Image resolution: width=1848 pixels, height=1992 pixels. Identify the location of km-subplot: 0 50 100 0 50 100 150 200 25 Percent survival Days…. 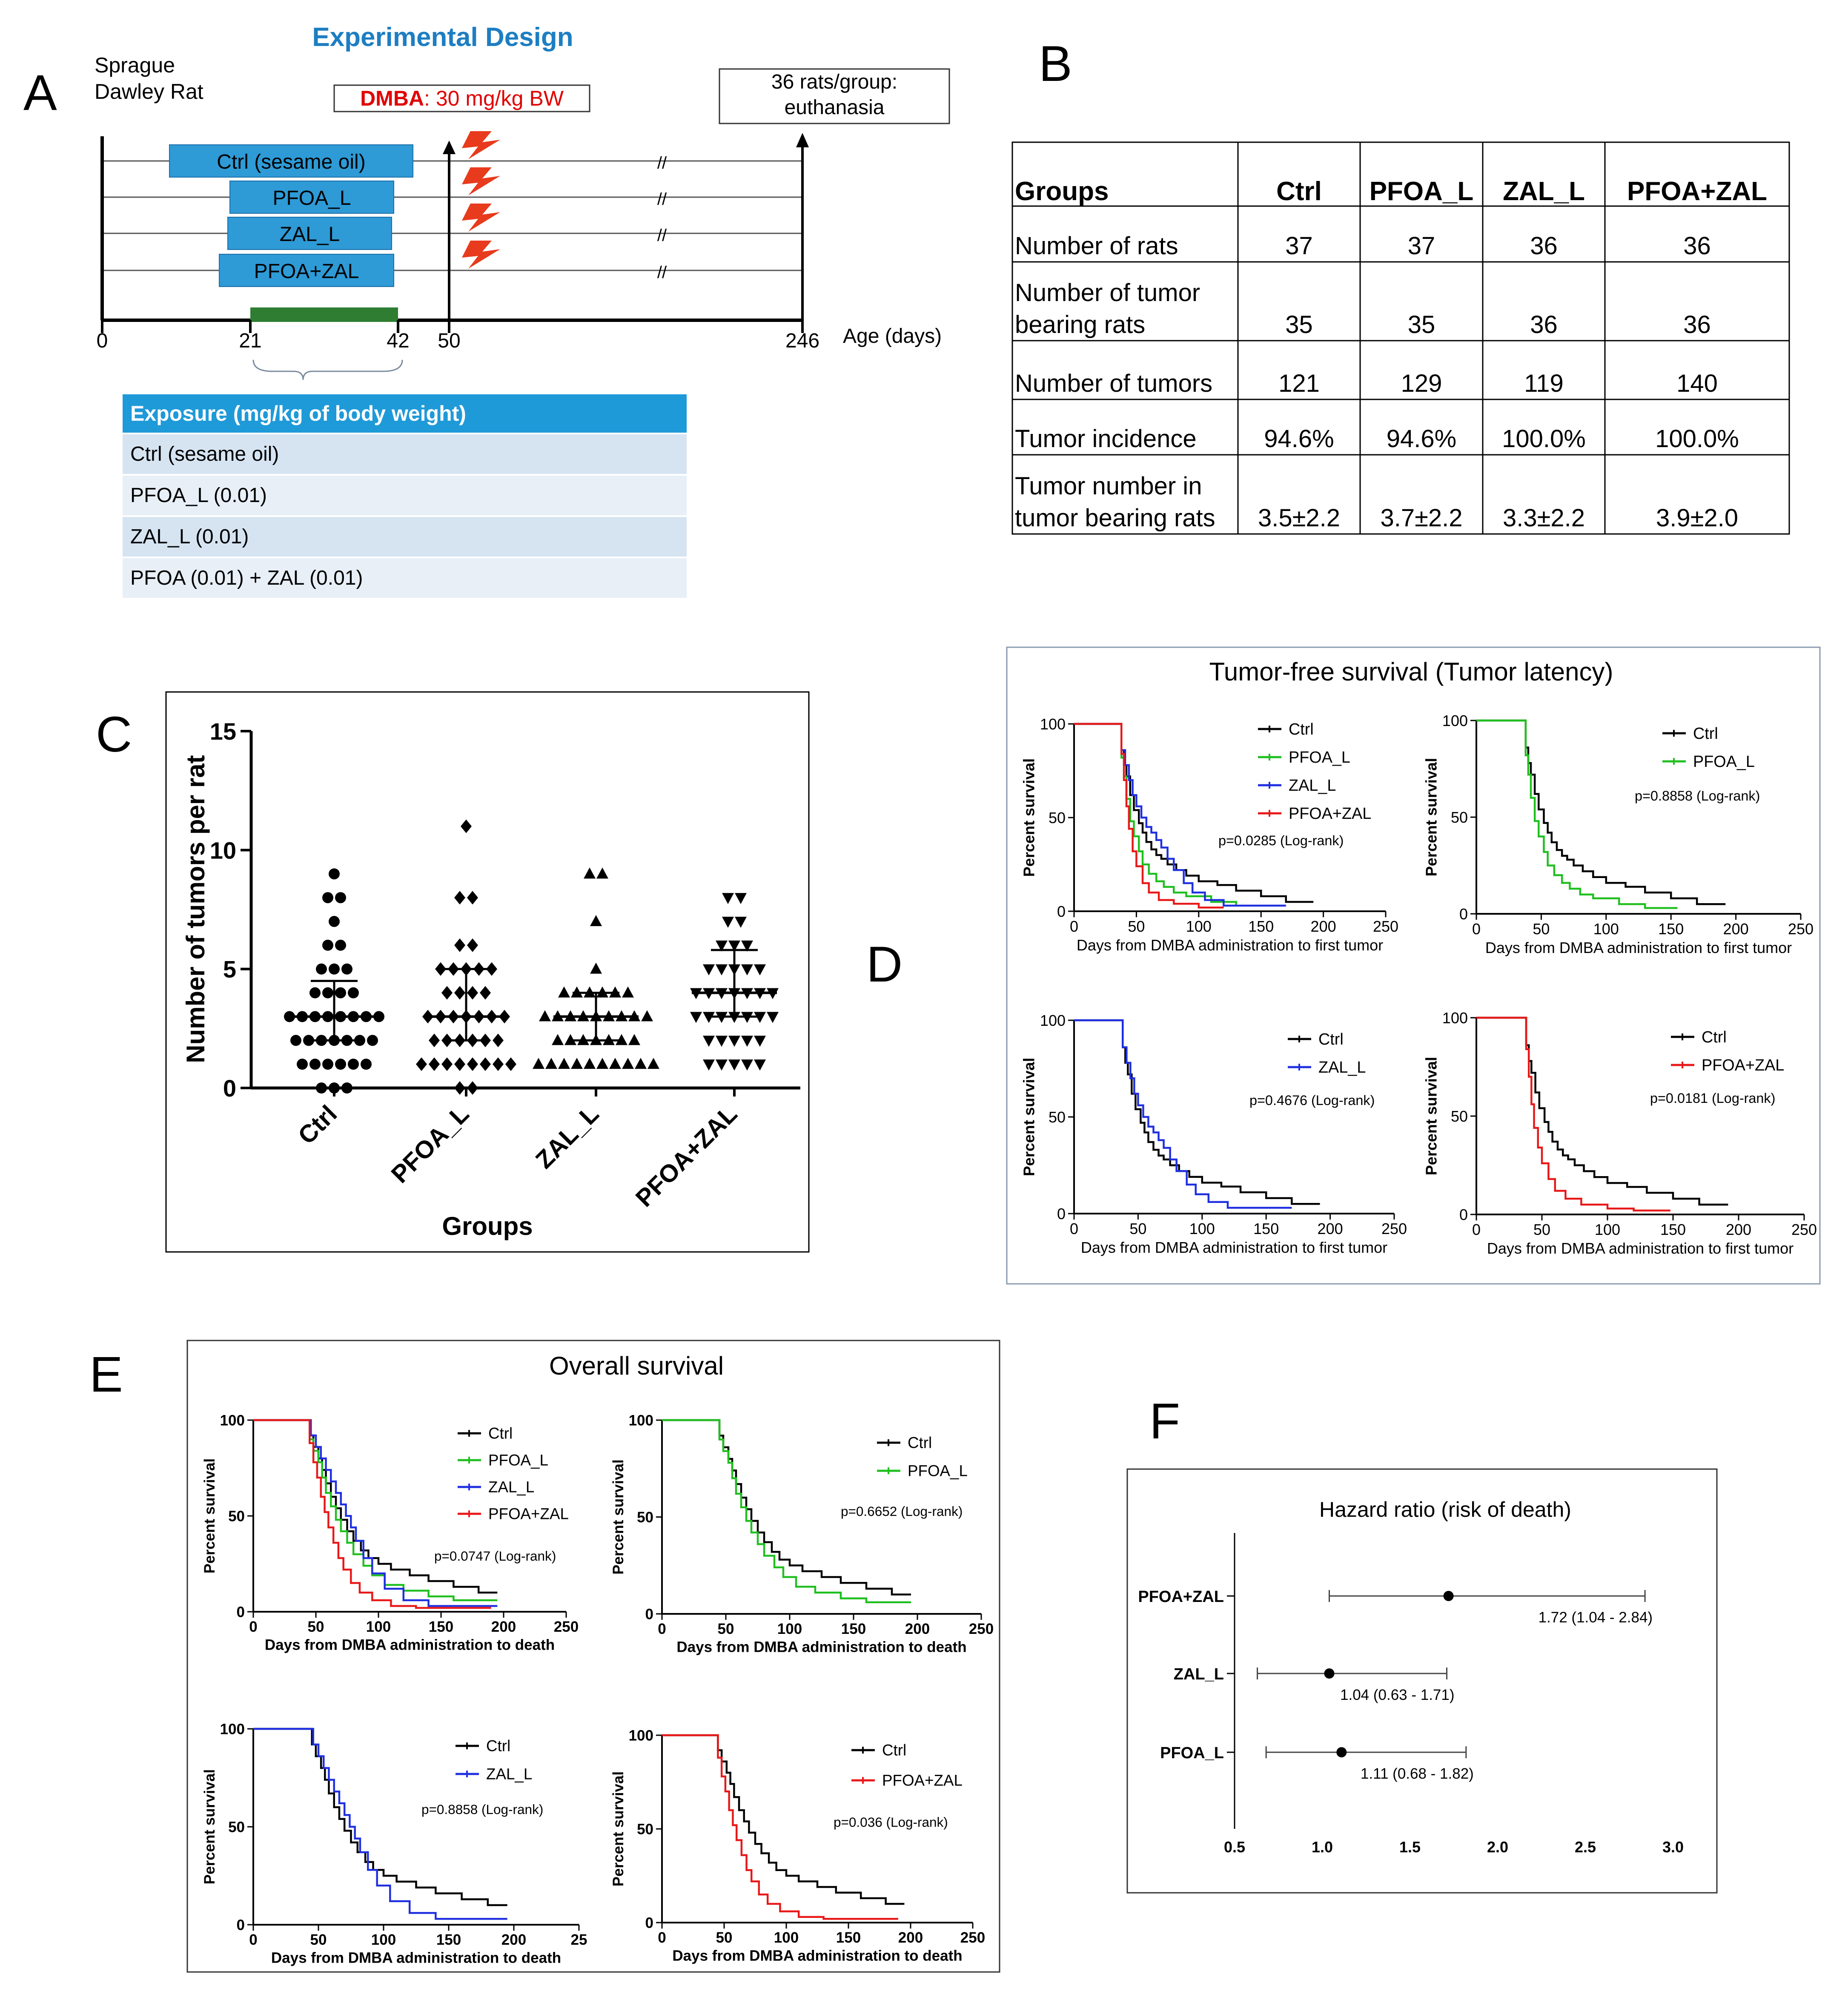
(394, 1843).